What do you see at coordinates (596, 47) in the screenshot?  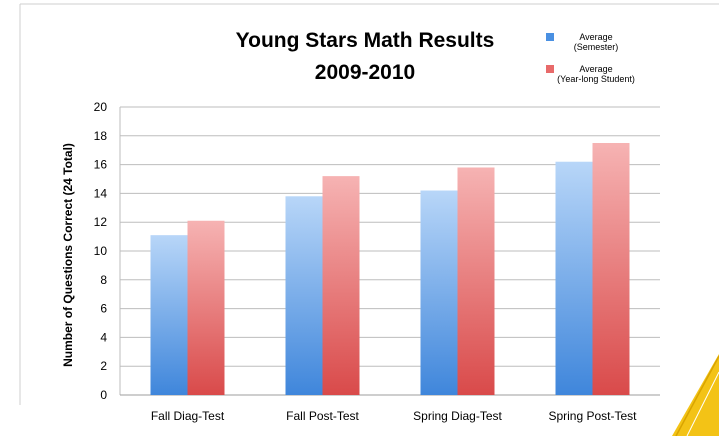 I see `legend-label: (Semester)` at bounding box center [596, 47].